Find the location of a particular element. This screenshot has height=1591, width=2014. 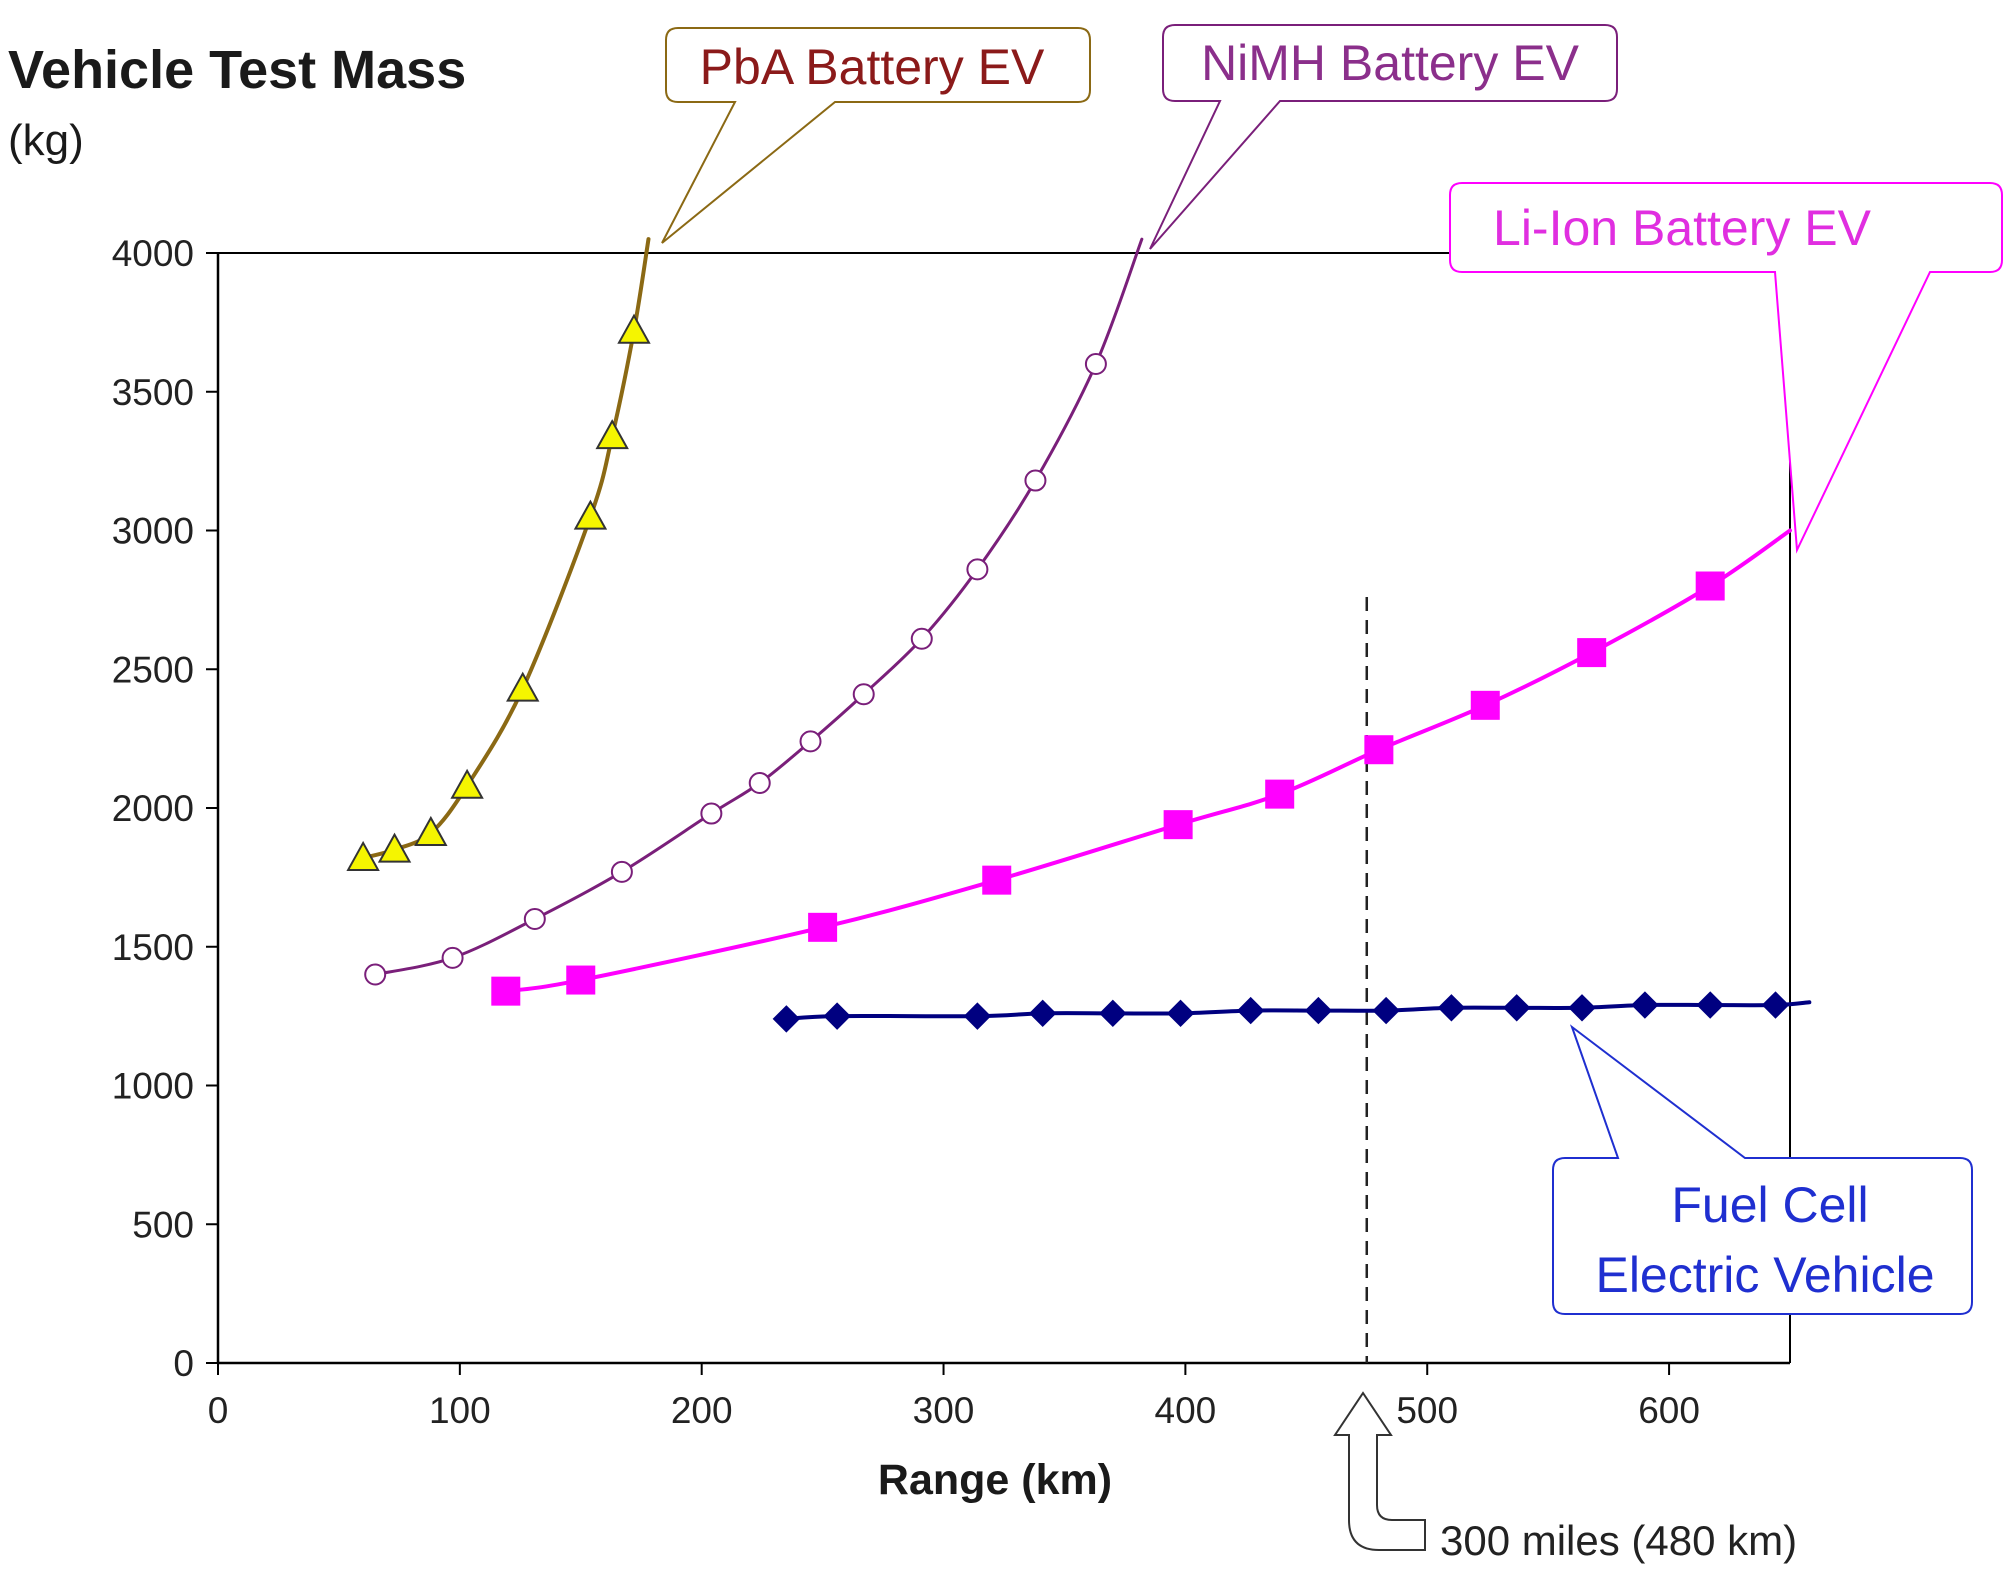

y-tick-label: 4000 is located at coordinates (153, 253).